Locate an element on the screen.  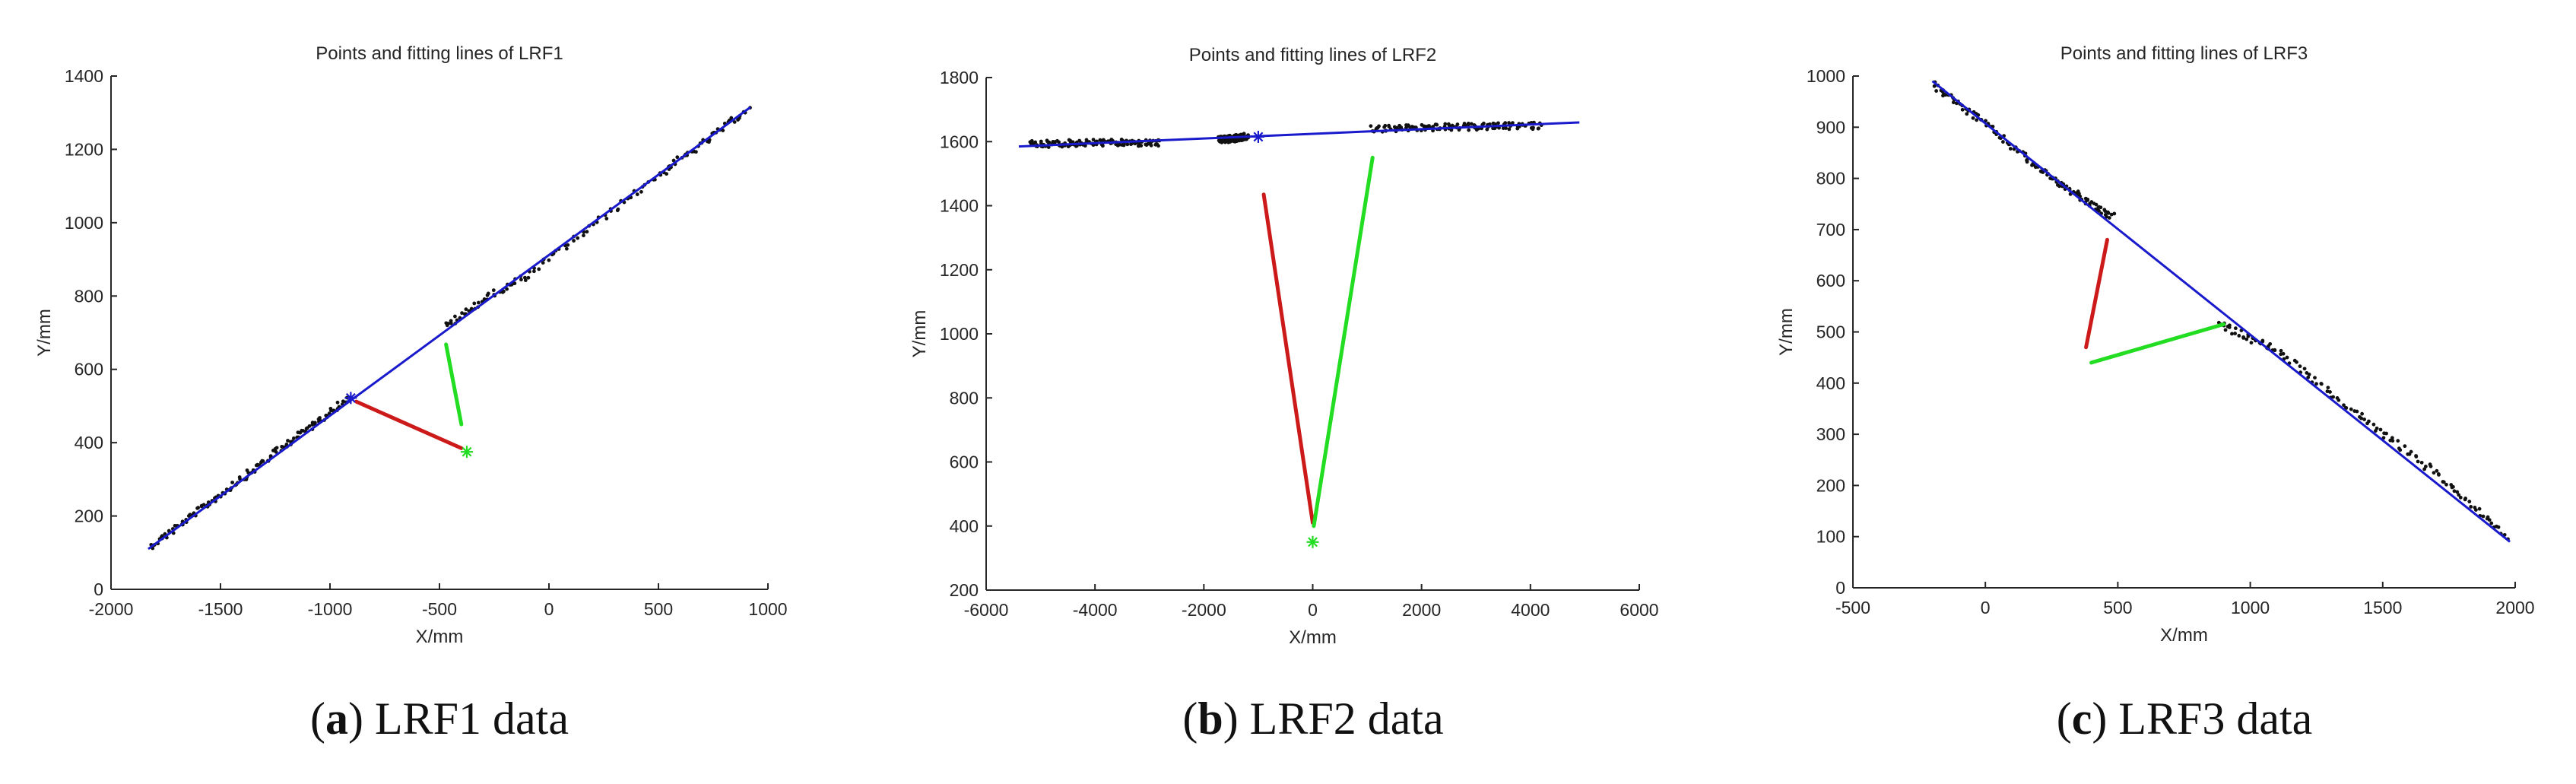
caption-letter: a is located at coordinates (336, 719).